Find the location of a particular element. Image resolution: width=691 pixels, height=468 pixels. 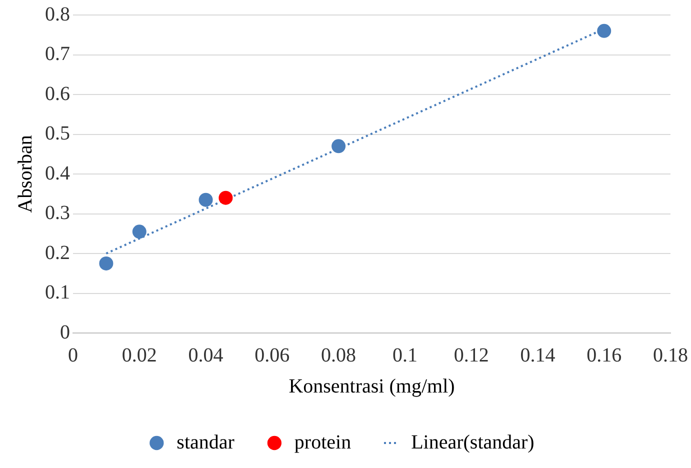

y-tick-label: 0.3 is located at coordinates (57, 213).